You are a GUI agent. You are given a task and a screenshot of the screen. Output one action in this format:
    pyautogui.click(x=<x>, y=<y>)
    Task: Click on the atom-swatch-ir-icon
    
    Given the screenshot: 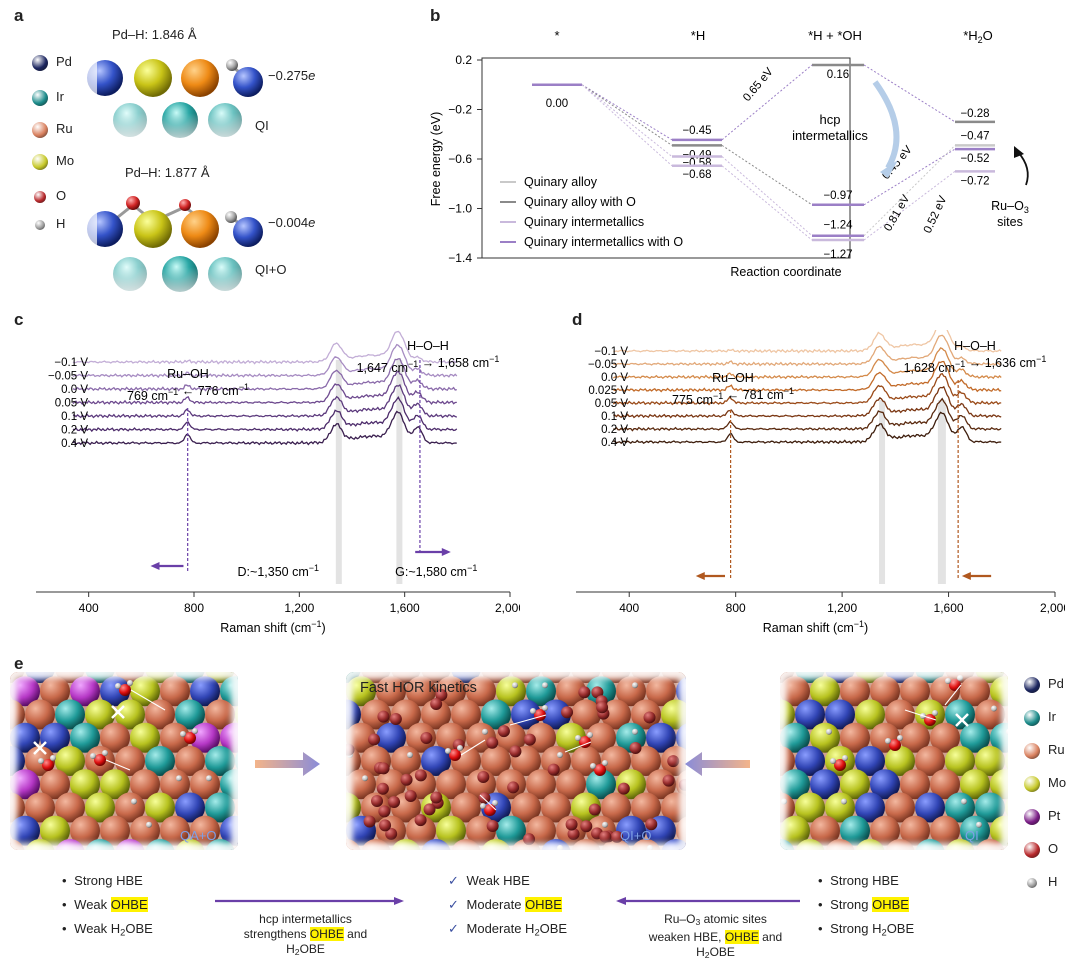 What is the action you would take?
    pyautogui.click(x=40, y=97)
    